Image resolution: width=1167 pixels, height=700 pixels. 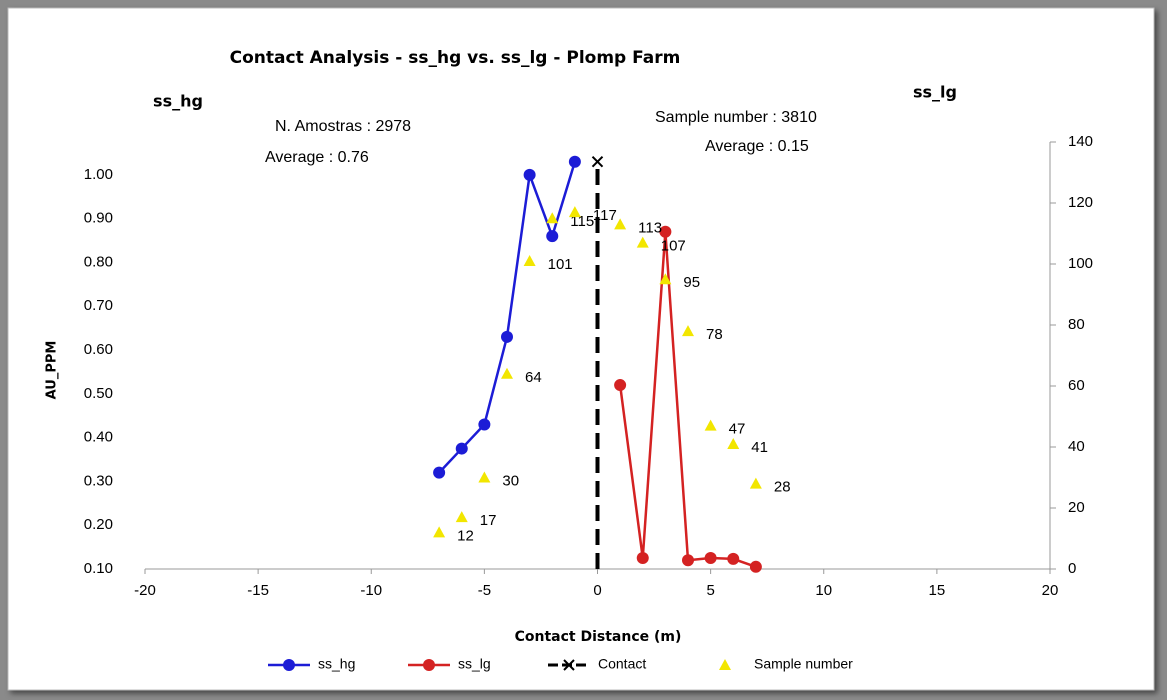 What do you see at coordinates (98, 218) in the screenshot?
I see `y-tick-label: 0.90` at bounding box center [98, 218].